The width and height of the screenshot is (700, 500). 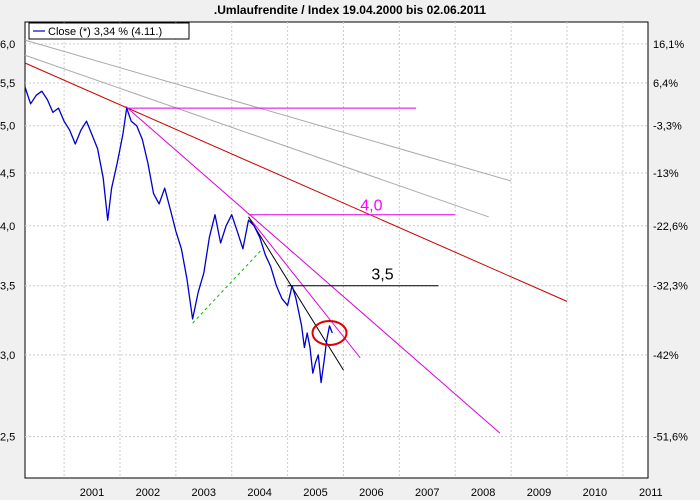 What do you see at coordinates (670, 287) in the screenshot?
I see `y-tick-label-right: -32,3%` at bounding box center [670, 287].